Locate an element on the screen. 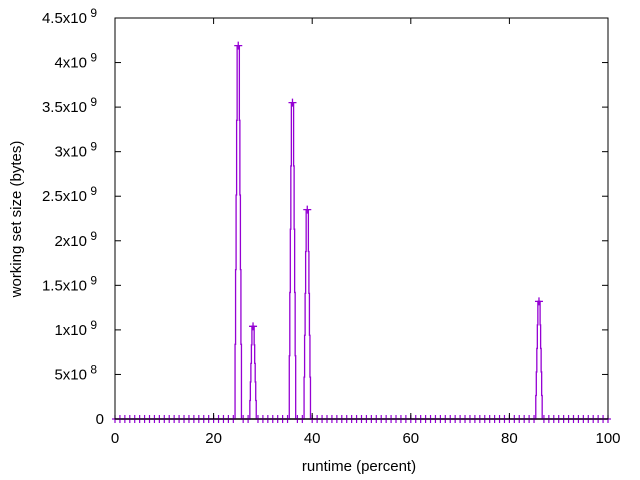 Image resolution: width=640 pixels, height=480 pixels. x-tick-label: 100 is located at coordinates (607, 438).